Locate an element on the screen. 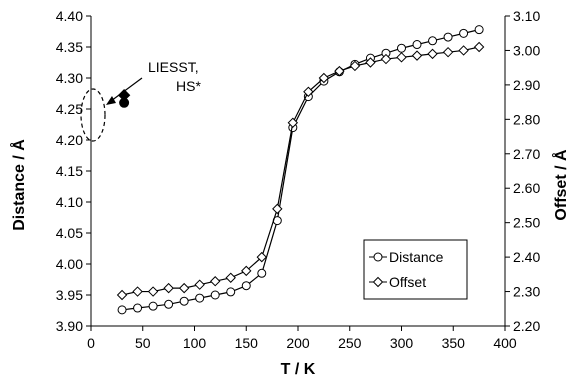 The height and width of the screenshot is (379, 579). y-tick-label: 4.15 is located at coordinates (69, 171).